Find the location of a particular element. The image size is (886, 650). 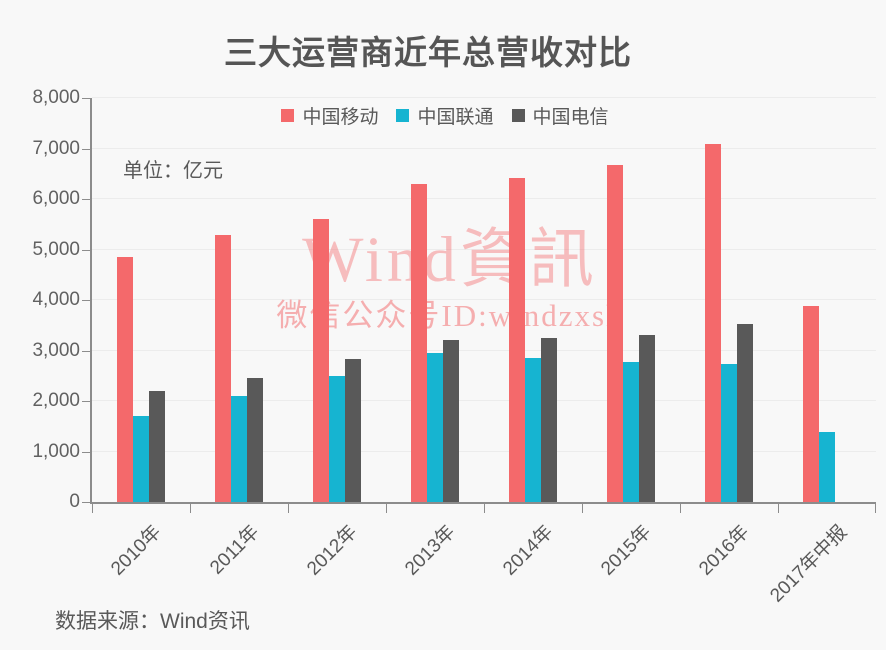

legend-label: 中国联通 is located at coordinates (455, 117).